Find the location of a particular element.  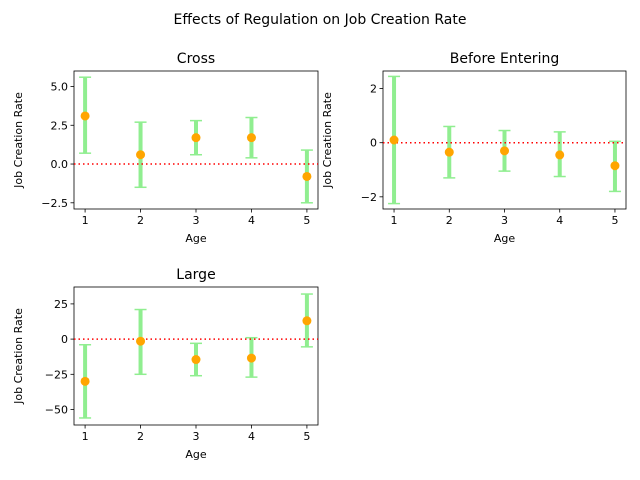

y-tick-label: 2 is located at coordinates (373, 89).